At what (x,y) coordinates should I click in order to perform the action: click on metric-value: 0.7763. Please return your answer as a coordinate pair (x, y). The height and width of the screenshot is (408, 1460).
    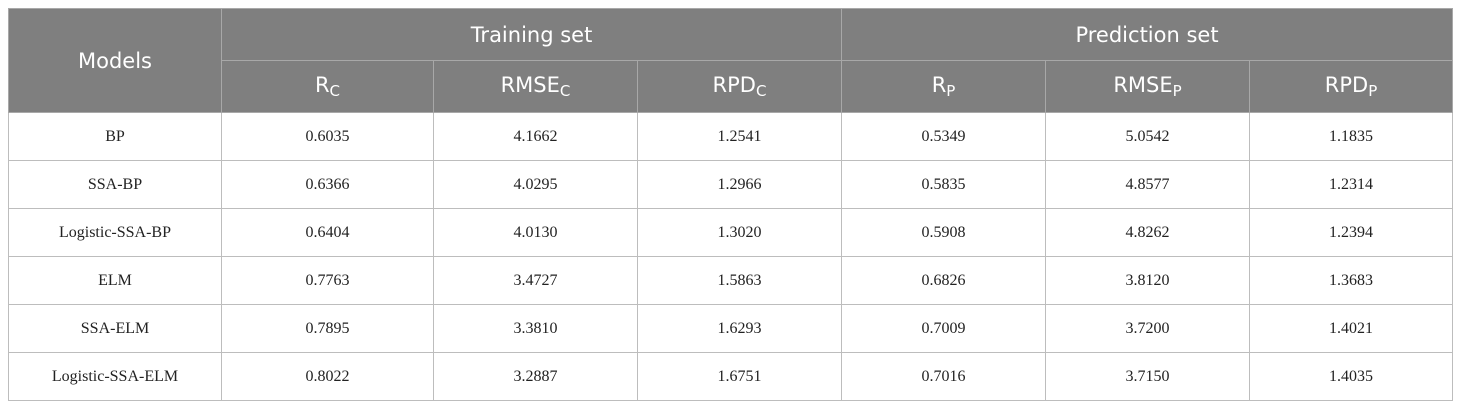
    Looking at the image, I should click on (327, 280).